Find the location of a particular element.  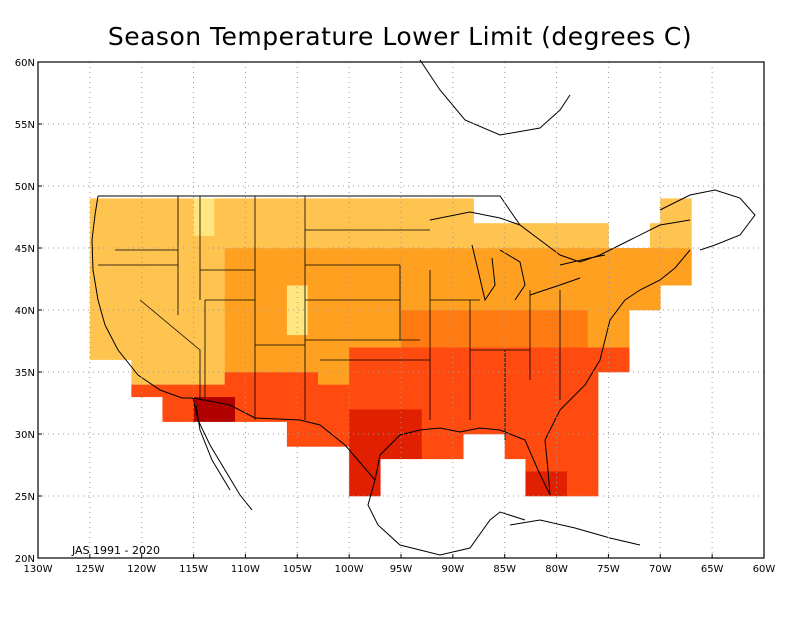

great-lakes is located at coordinates (517, 256).